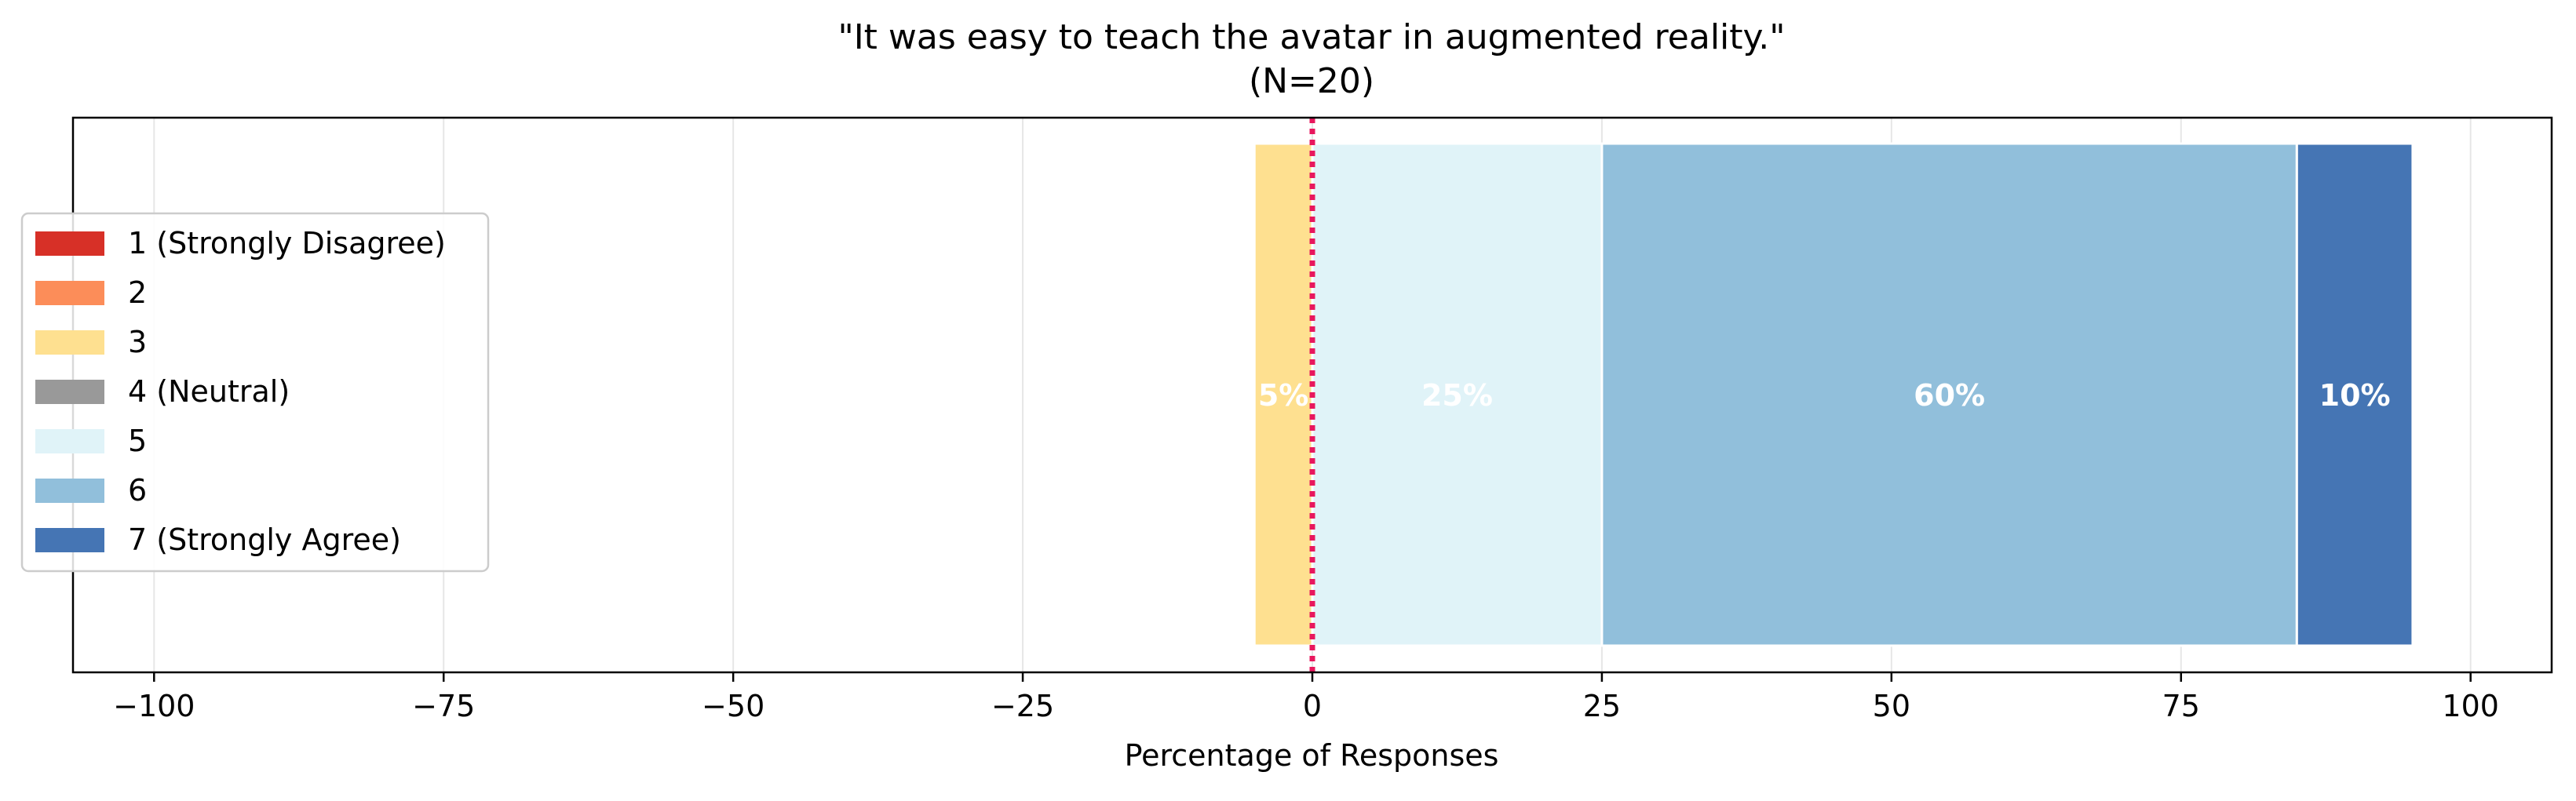  What do you see at coordinates (1023, 706) in the screenshot?
I see `x-tick-label: −25` at bounding box center [1023, 706].